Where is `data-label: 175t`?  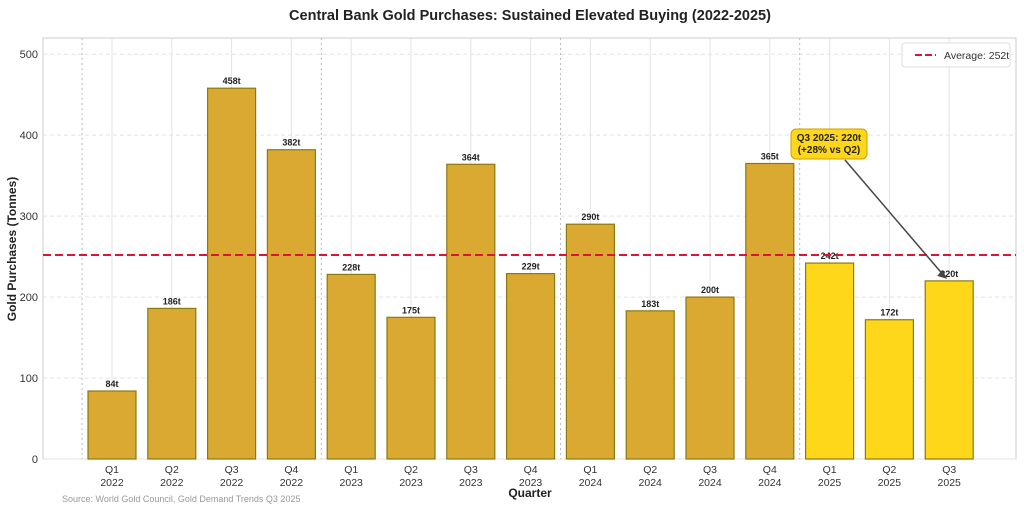
data-label: 175t is located at coordinates (411, 310).